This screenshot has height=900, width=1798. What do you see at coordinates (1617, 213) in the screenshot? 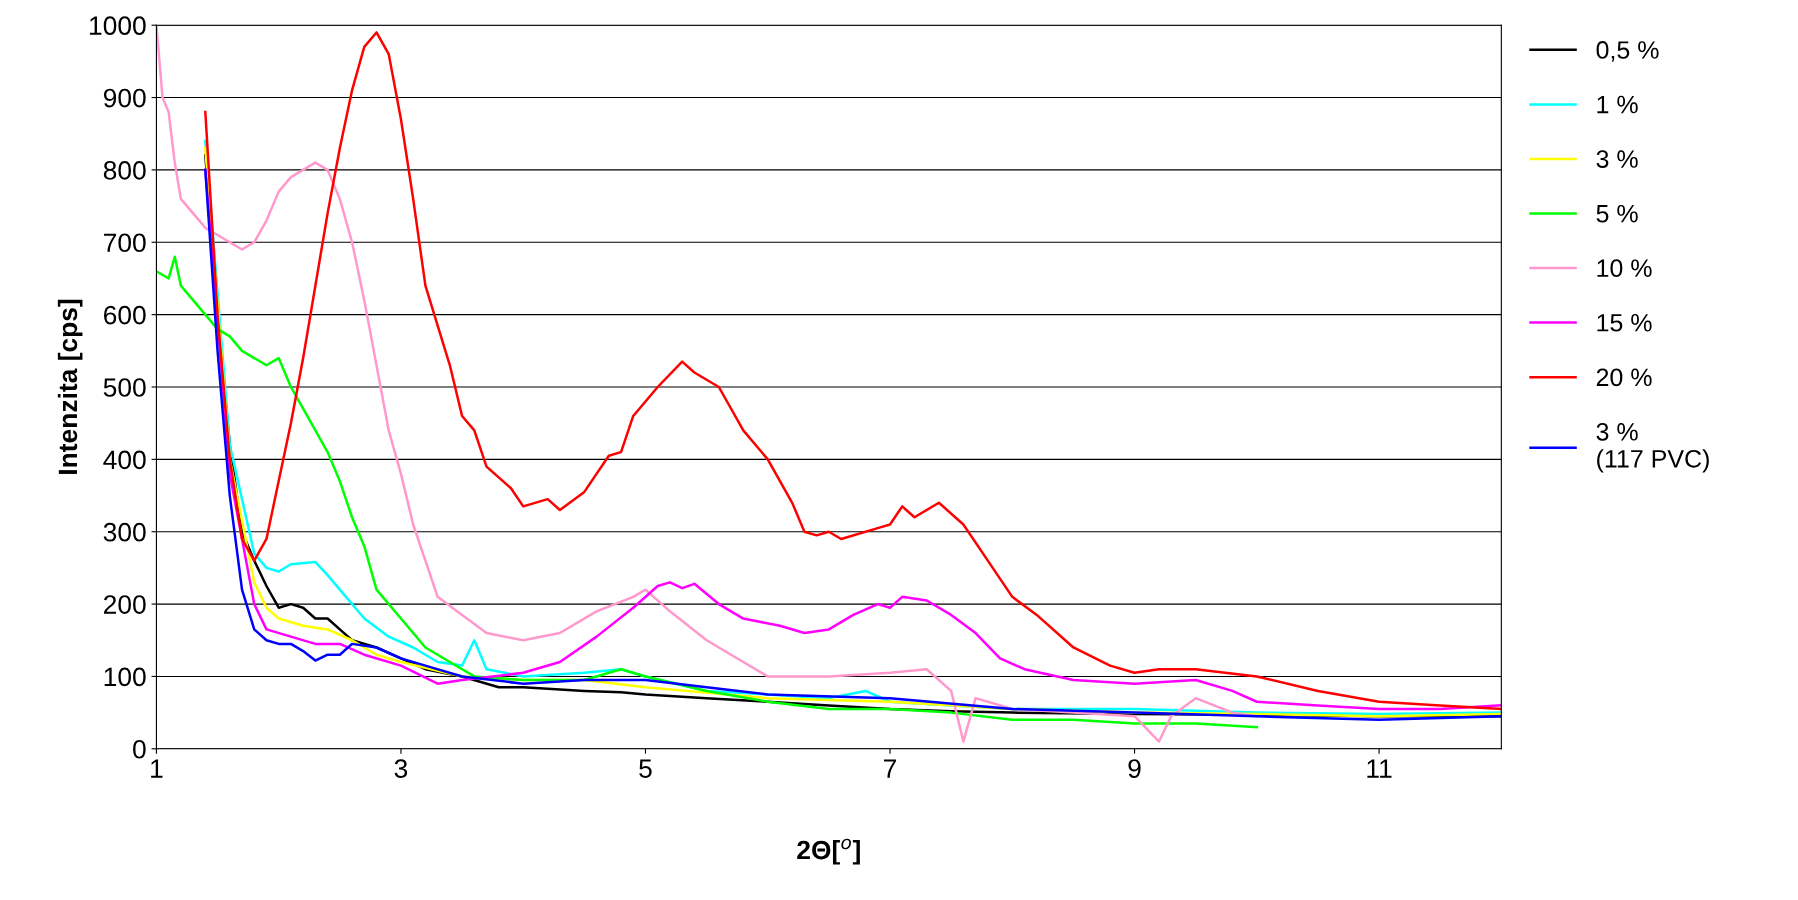
I see `legend-label: 5 %` at bounding box center [1617, 213].